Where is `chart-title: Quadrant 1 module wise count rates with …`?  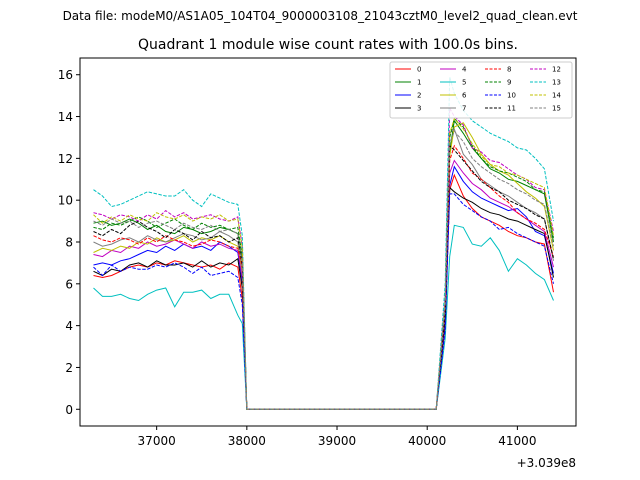
chart-title: Quadrant 1 module wise count rates with … is located at coordinates (328, 45).